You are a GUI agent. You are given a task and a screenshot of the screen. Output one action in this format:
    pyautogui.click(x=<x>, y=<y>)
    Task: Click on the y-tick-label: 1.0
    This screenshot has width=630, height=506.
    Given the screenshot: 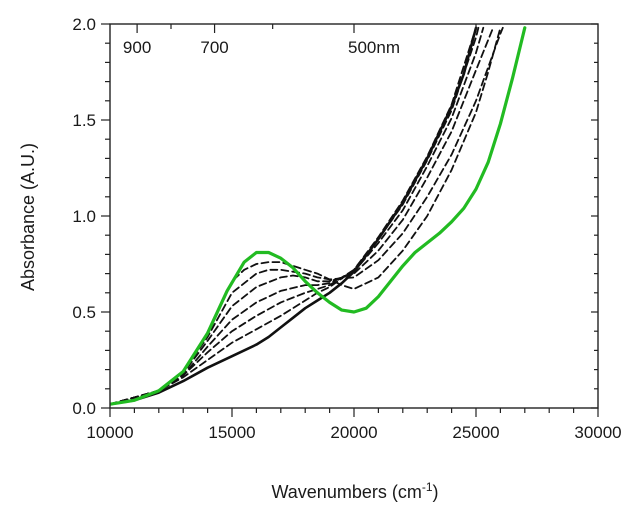 What is the action you would take?
    pyautogui.click(x=84, y=216)
    